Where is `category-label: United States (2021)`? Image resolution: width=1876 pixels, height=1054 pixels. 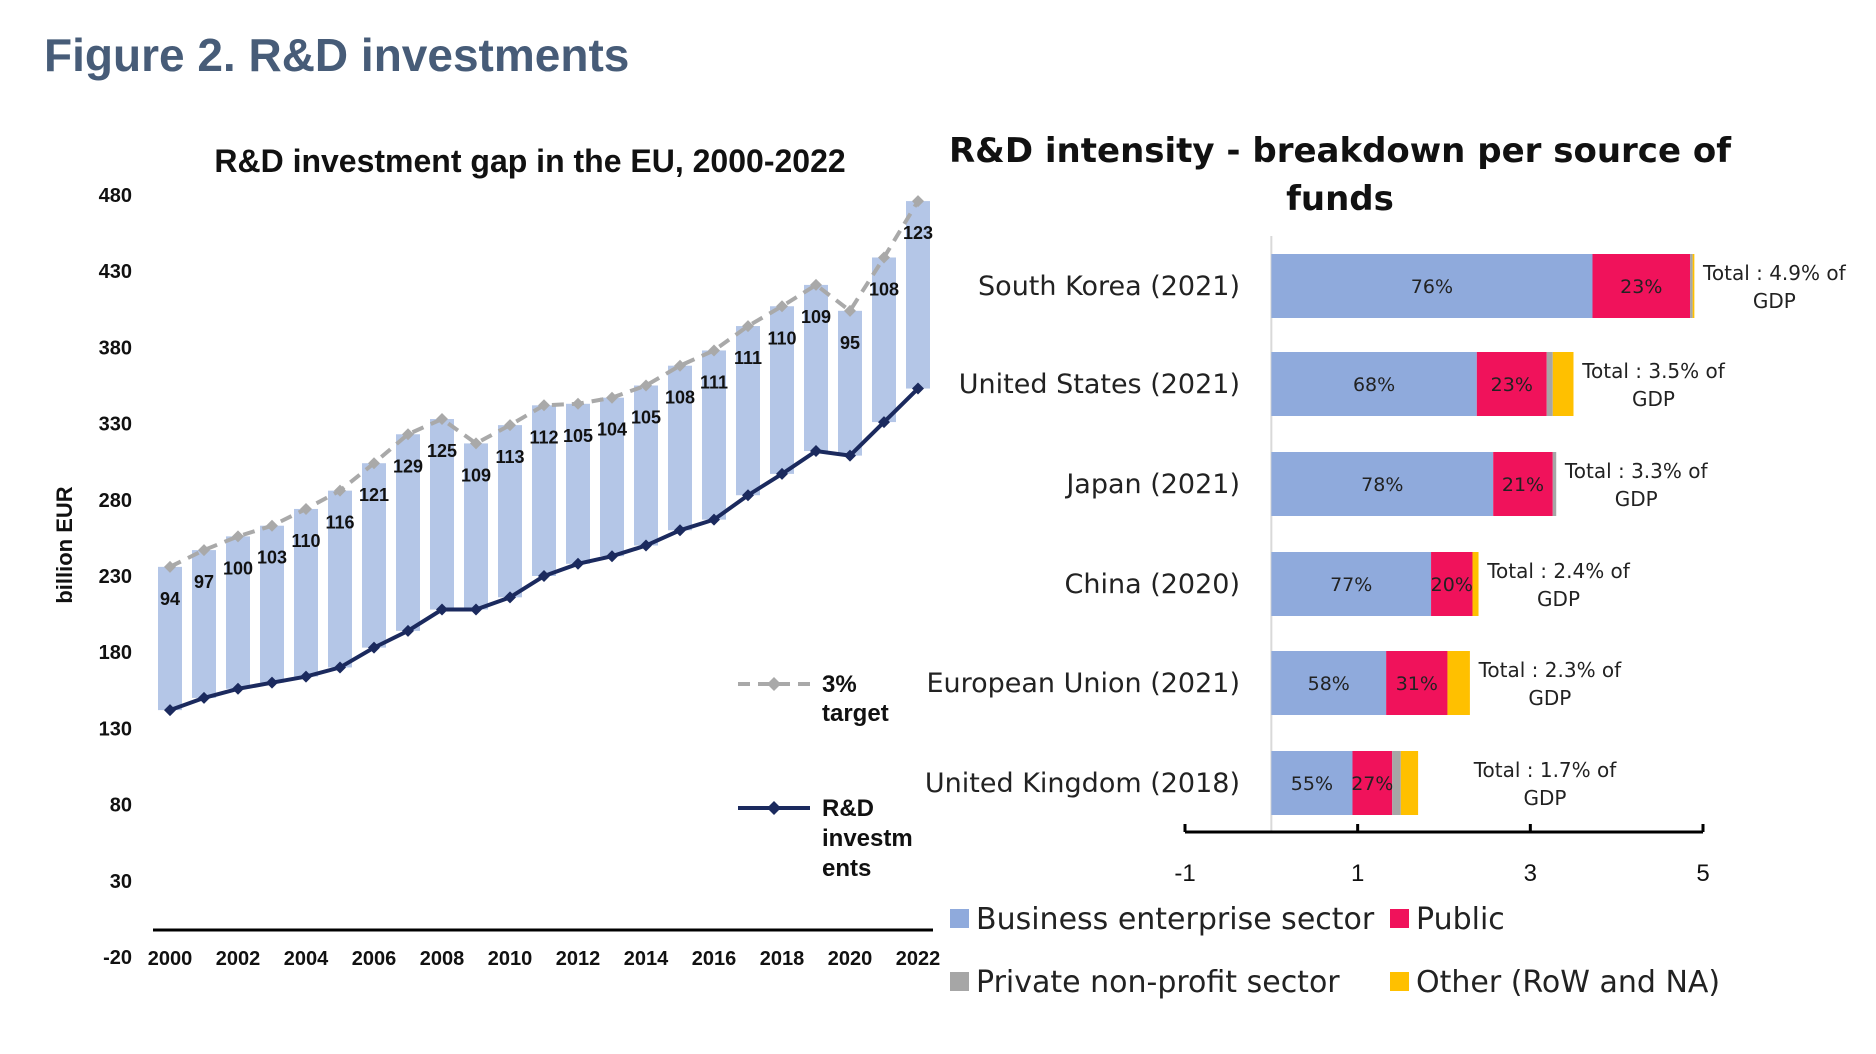
category-label: United States (2021) is located at coordinates (1099, 384).